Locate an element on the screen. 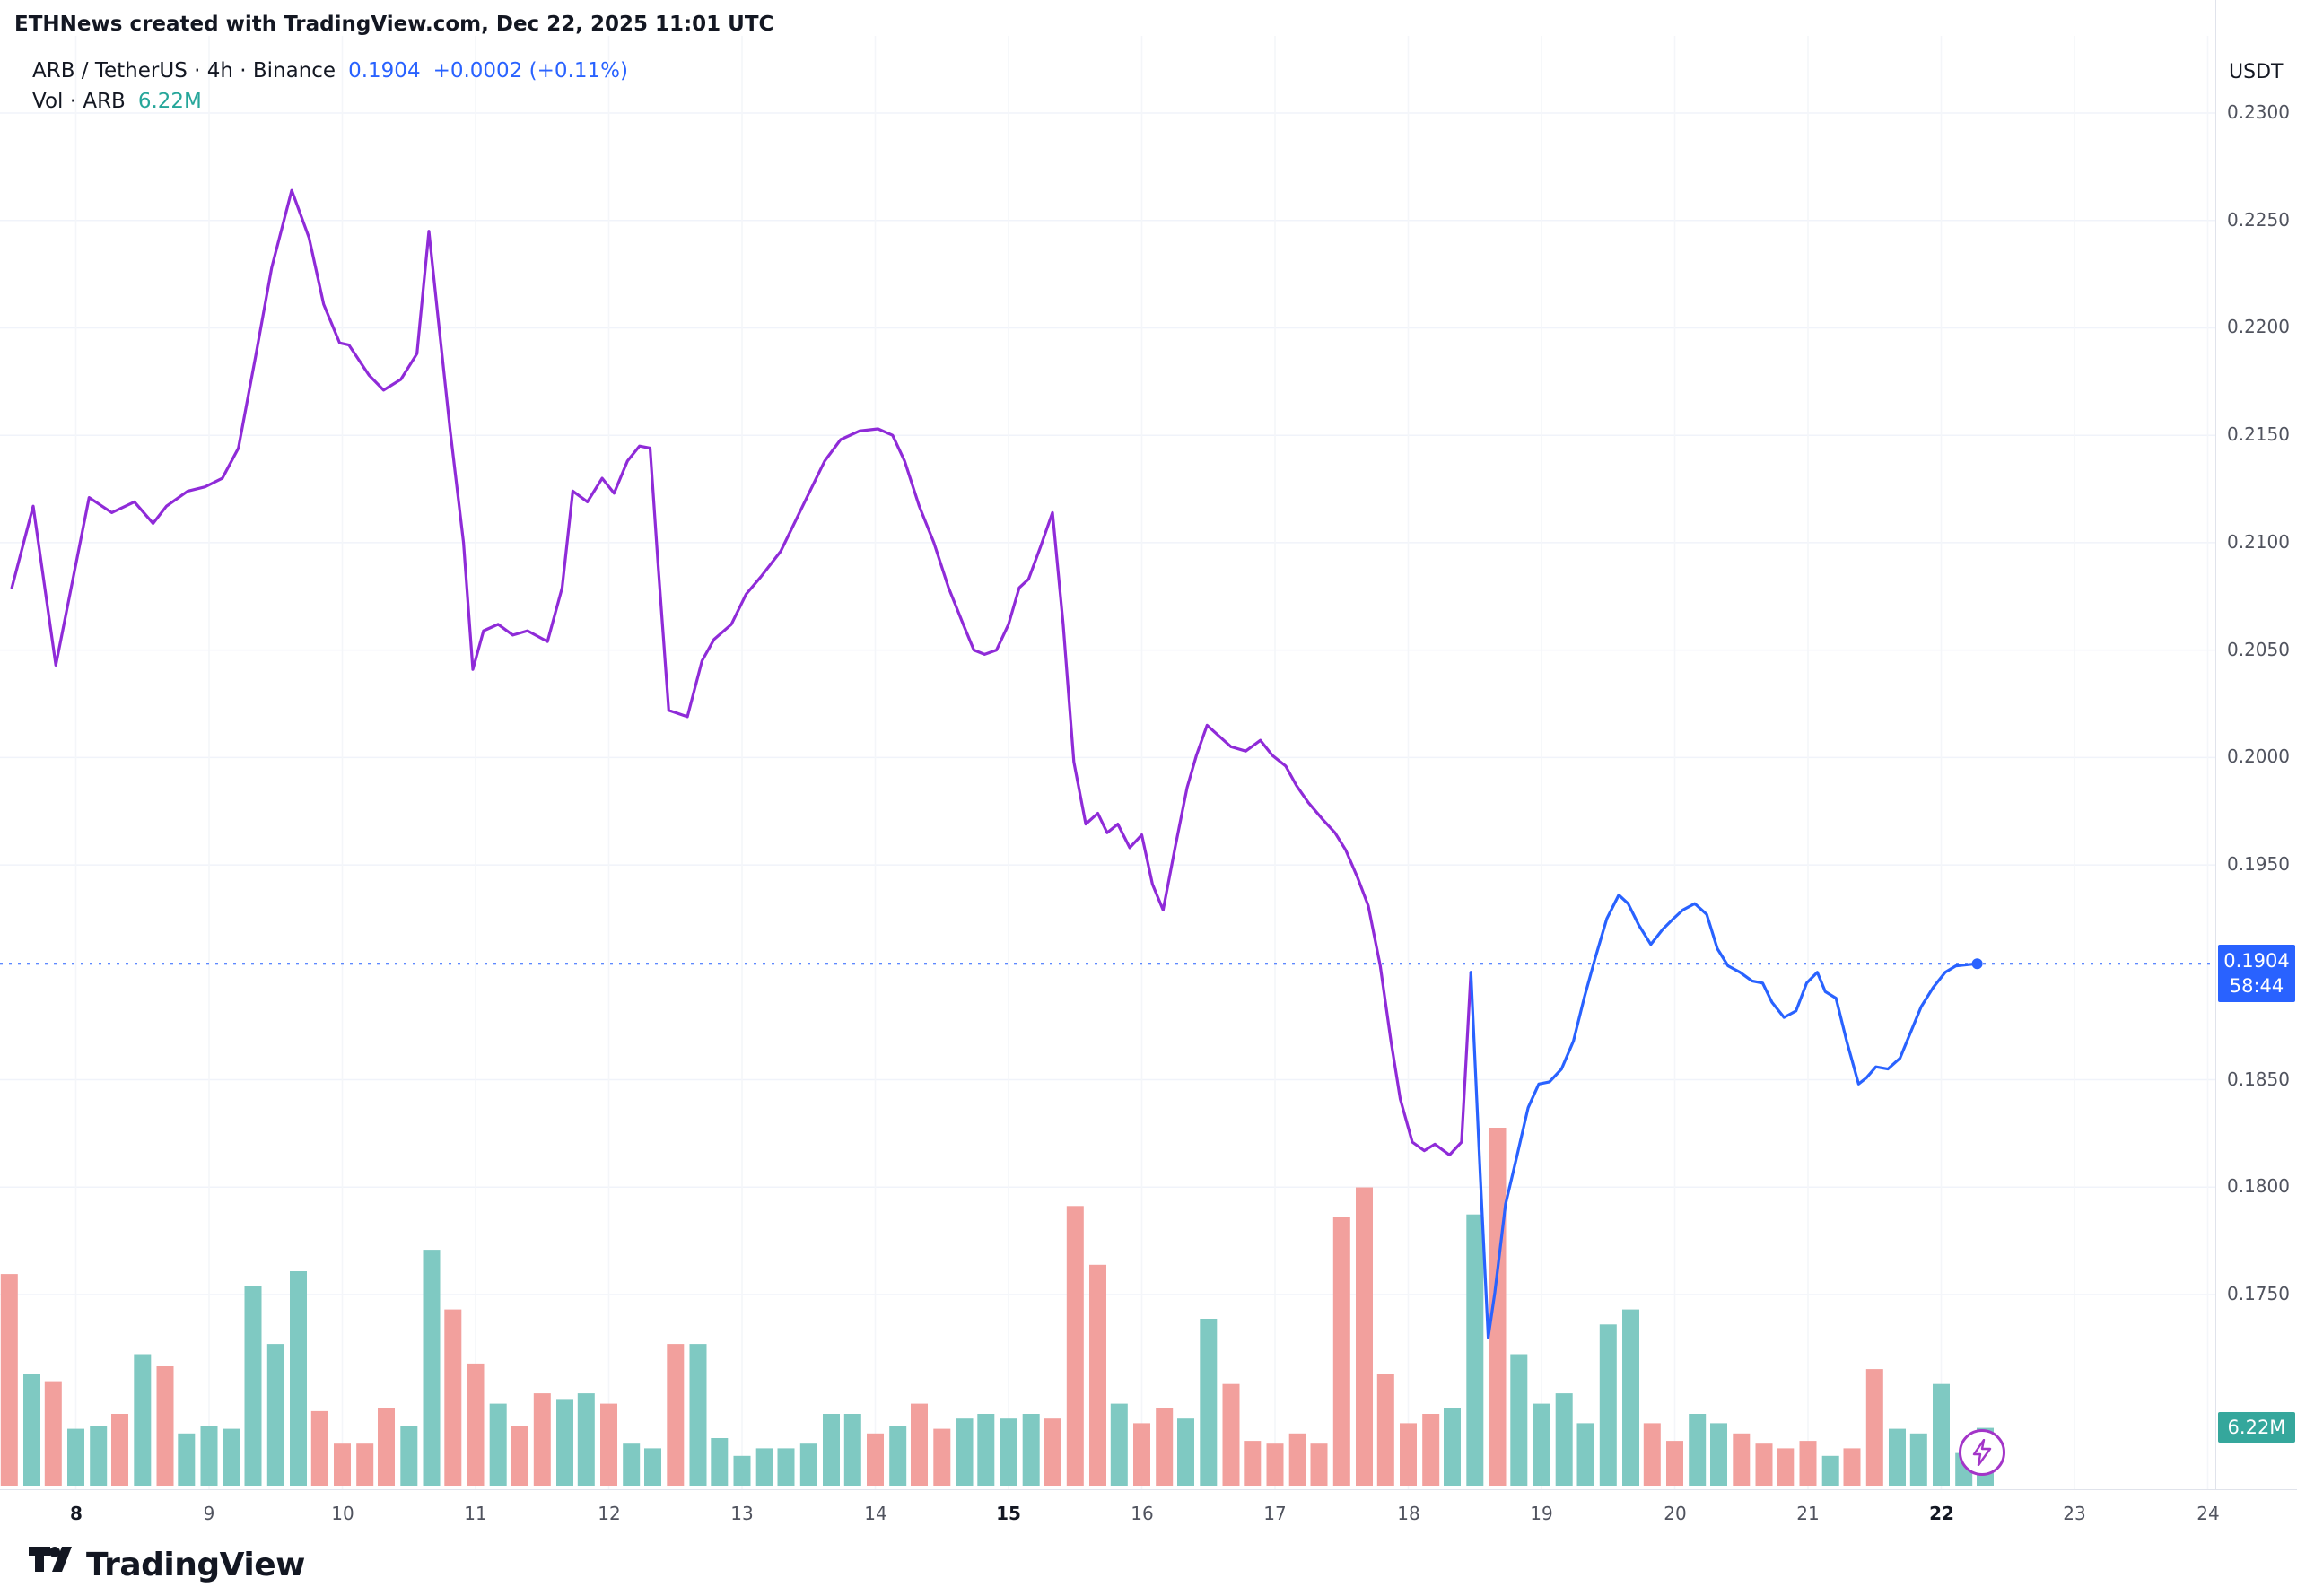  price-tick-label: 0.1750 is located at coordinates (2258, 1293).